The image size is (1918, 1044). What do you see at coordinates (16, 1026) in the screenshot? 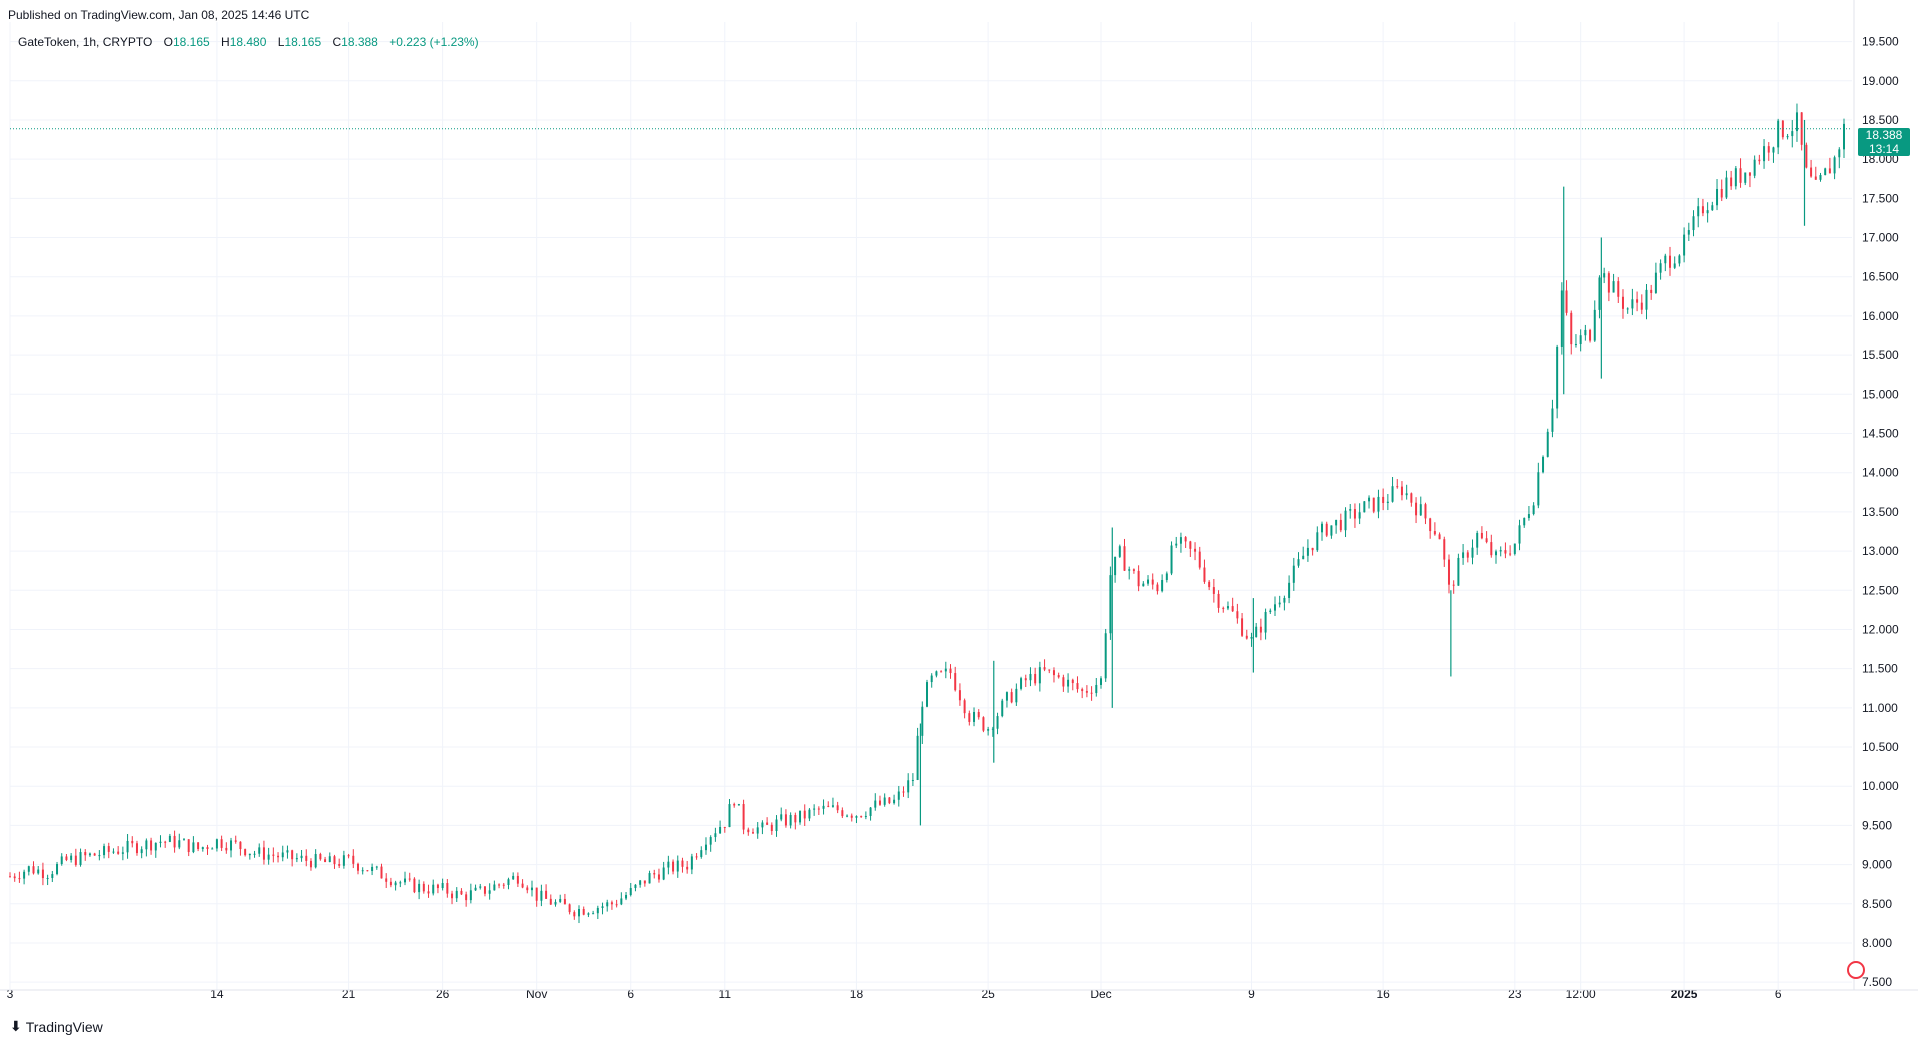
I see `tradingview-logo-icon: ⬇︎` at bounding box center [16, 1026].